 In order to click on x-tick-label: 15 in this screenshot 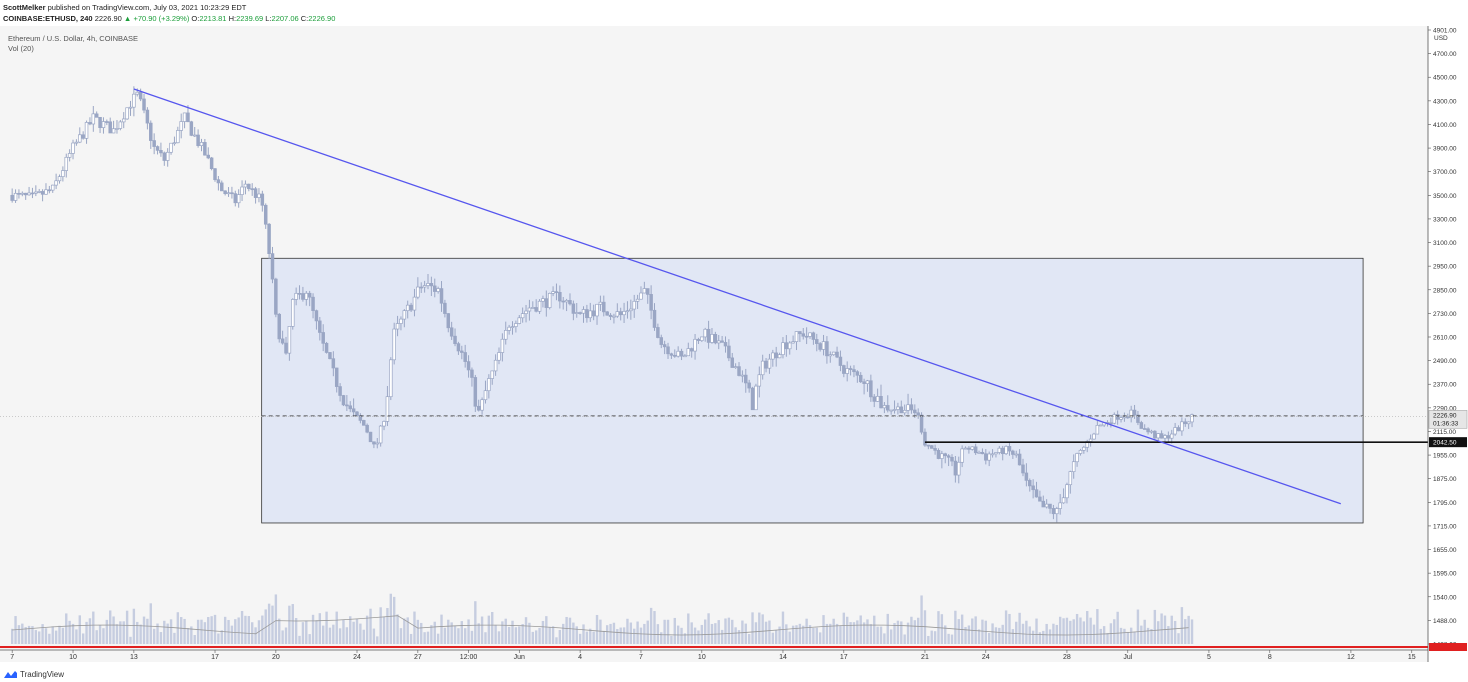, I will do `click(1412, 657)`.